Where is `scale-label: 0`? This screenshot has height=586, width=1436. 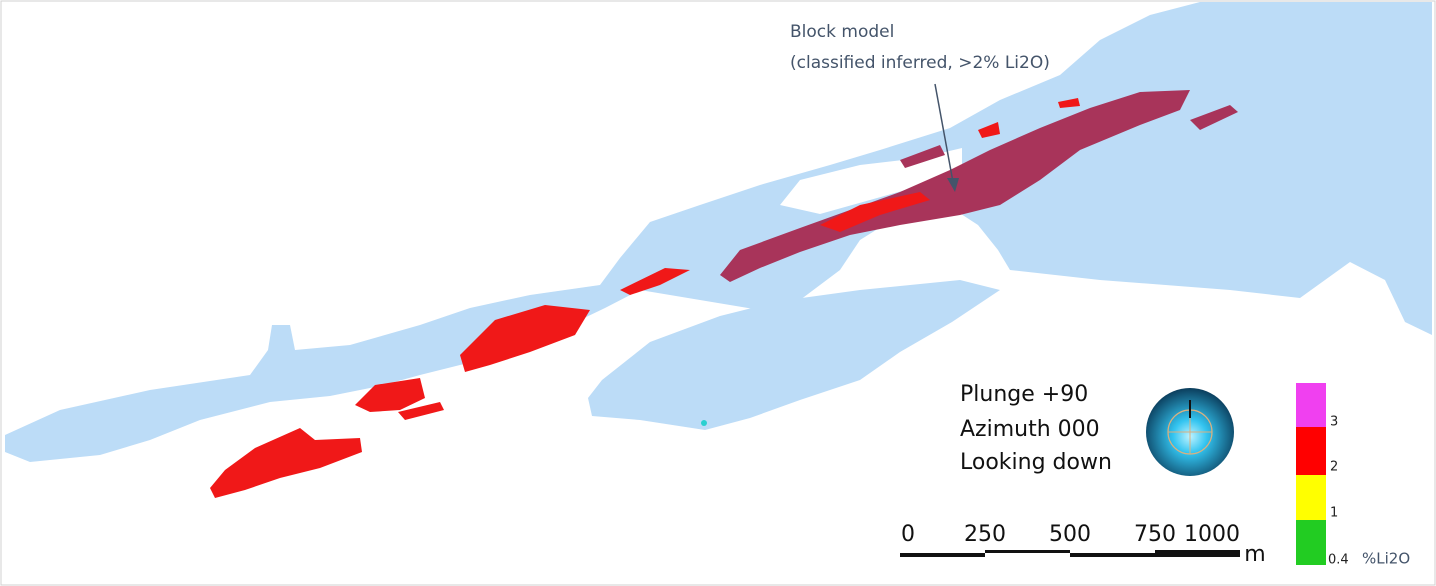
scale-label: 0 is located at coordinates (908, 534).